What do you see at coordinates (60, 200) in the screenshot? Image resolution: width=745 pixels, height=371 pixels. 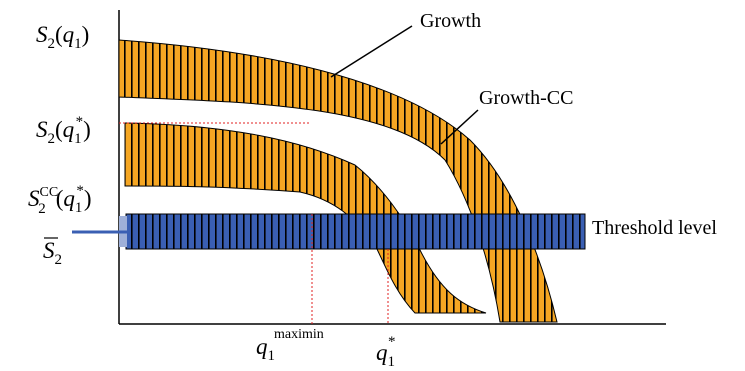 I see `s2cc-q1-star-label: SCC 2 (q1*)` at bounding box center [60, 200].